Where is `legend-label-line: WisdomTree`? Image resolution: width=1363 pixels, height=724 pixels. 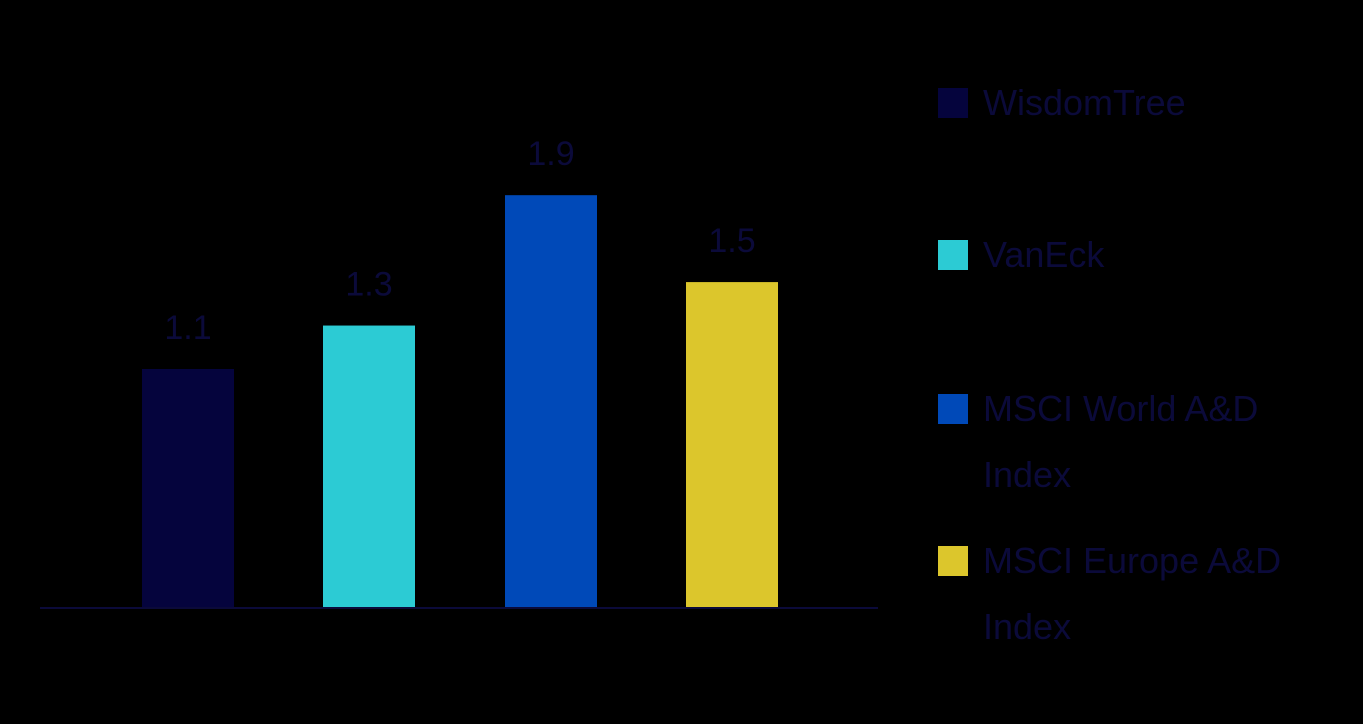 legend-label-line: WisdomTree is located at coordinates (1084, 102).